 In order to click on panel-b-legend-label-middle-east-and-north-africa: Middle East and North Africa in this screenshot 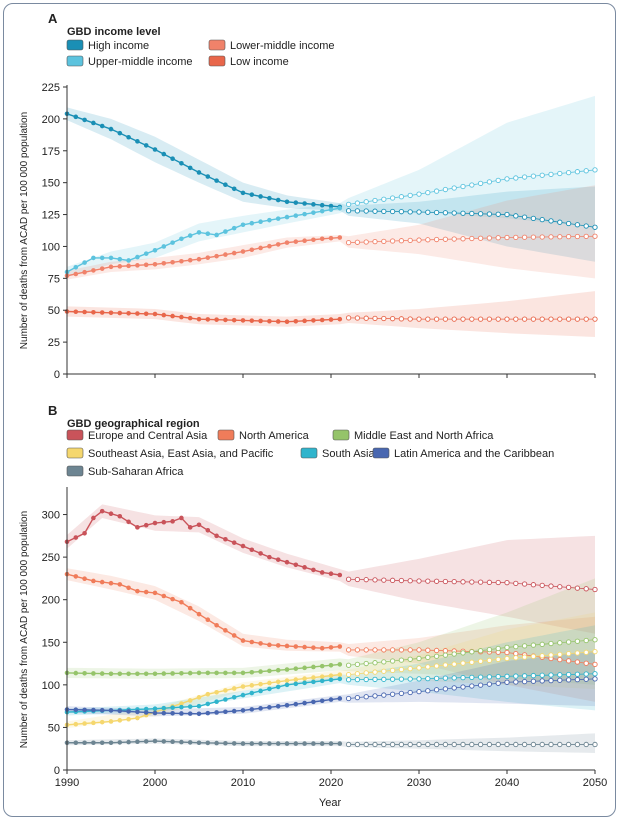, I will do `click(424, 436)`.